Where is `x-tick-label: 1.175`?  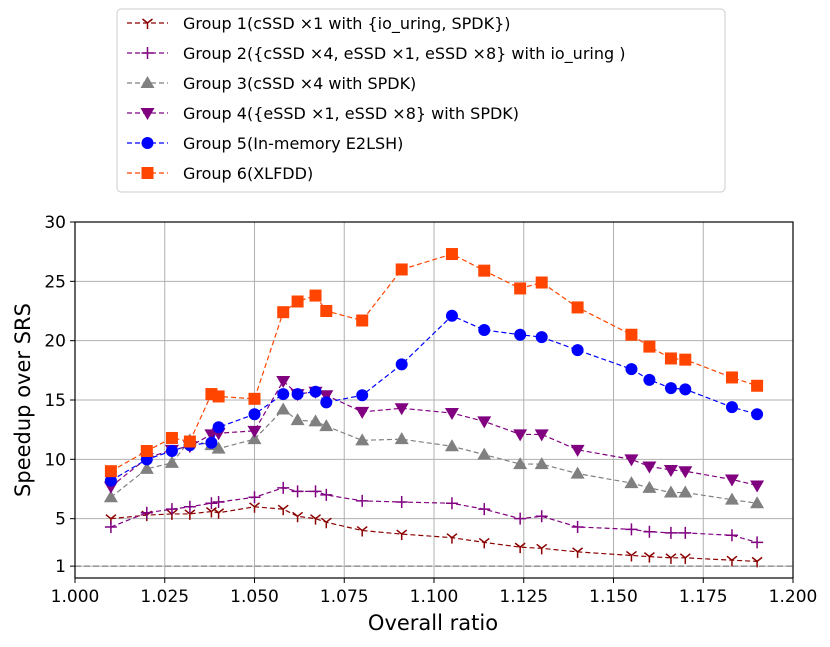 x-tick-label: 1.175 is located at coordinates (703, 597).